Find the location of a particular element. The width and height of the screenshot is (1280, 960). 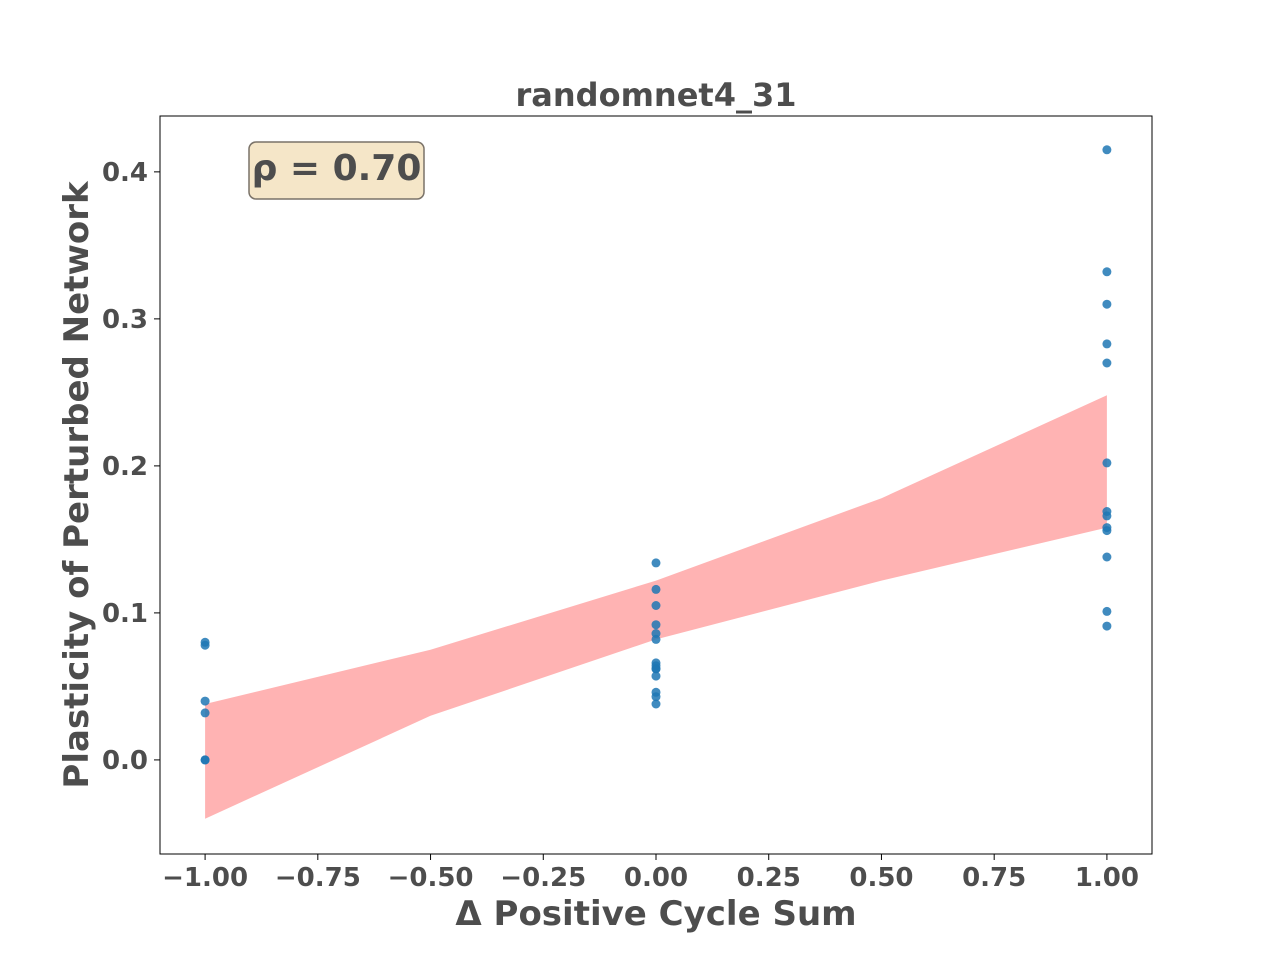

chart-title: randomnet4_31 is located at coordinates (656, 95).